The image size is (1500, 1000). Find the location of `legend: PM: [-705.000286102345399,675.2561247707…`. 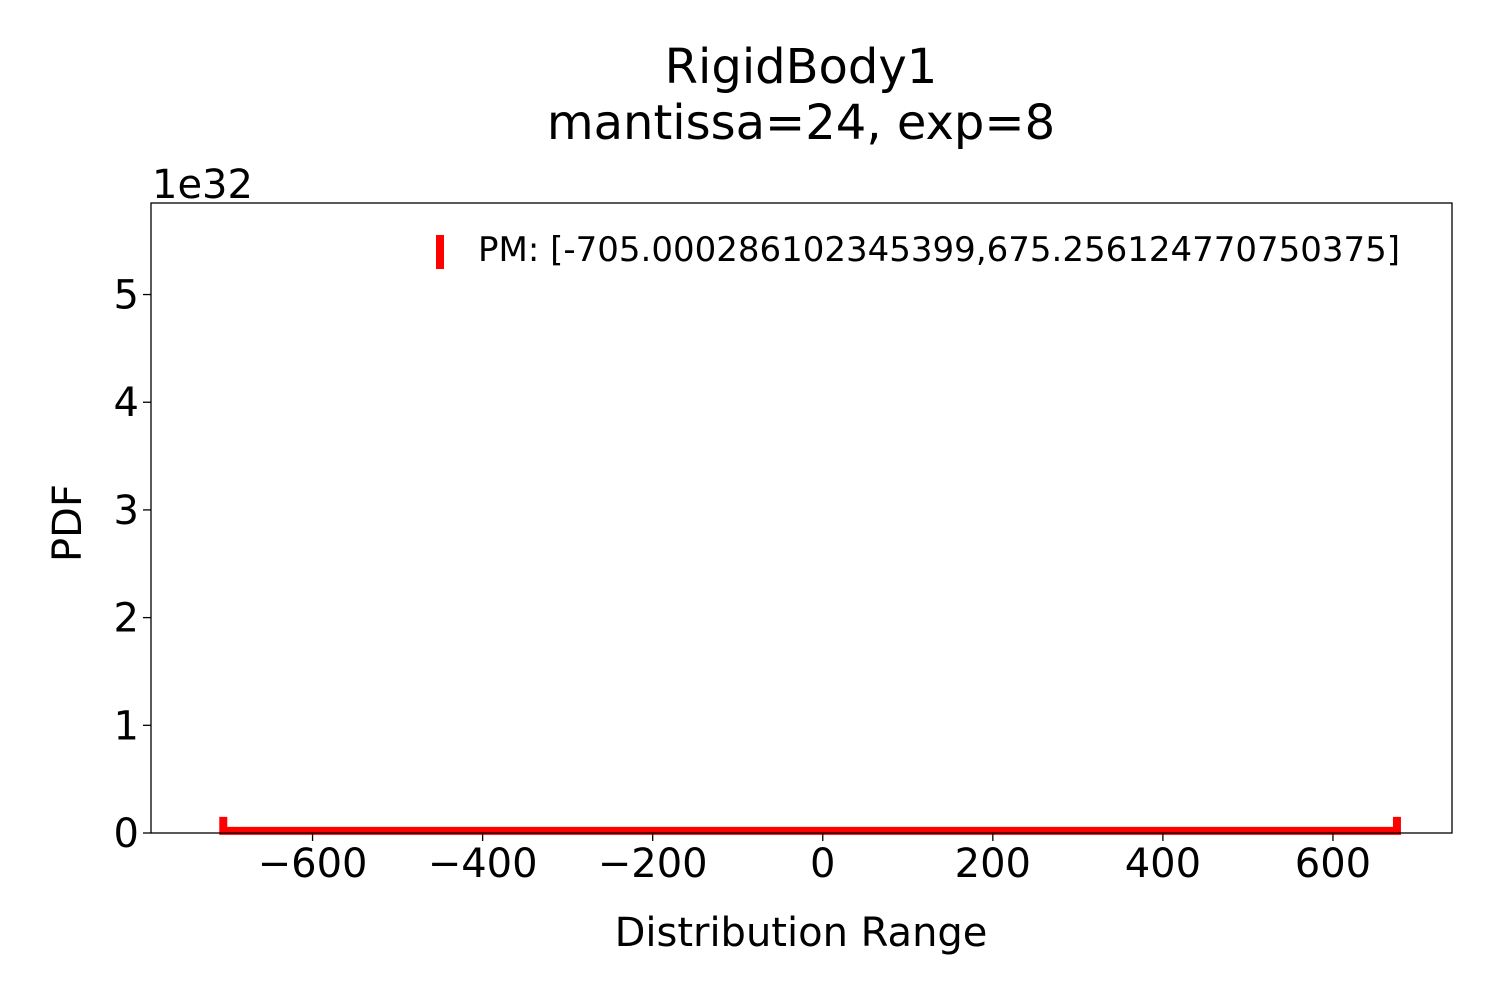

legend: PM: [-705.000286102345399,675.2561247707… is located at coordinates (918, 250).